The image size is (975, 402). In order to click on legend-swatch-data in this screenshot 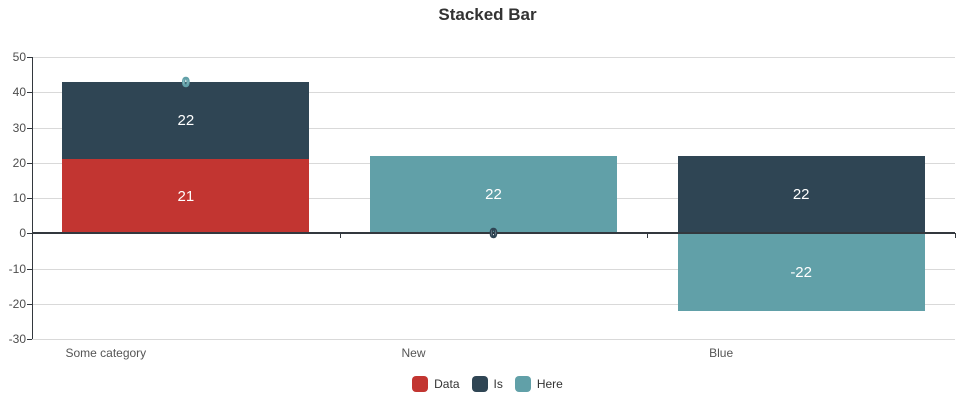, I will do `click(420, 384)`.